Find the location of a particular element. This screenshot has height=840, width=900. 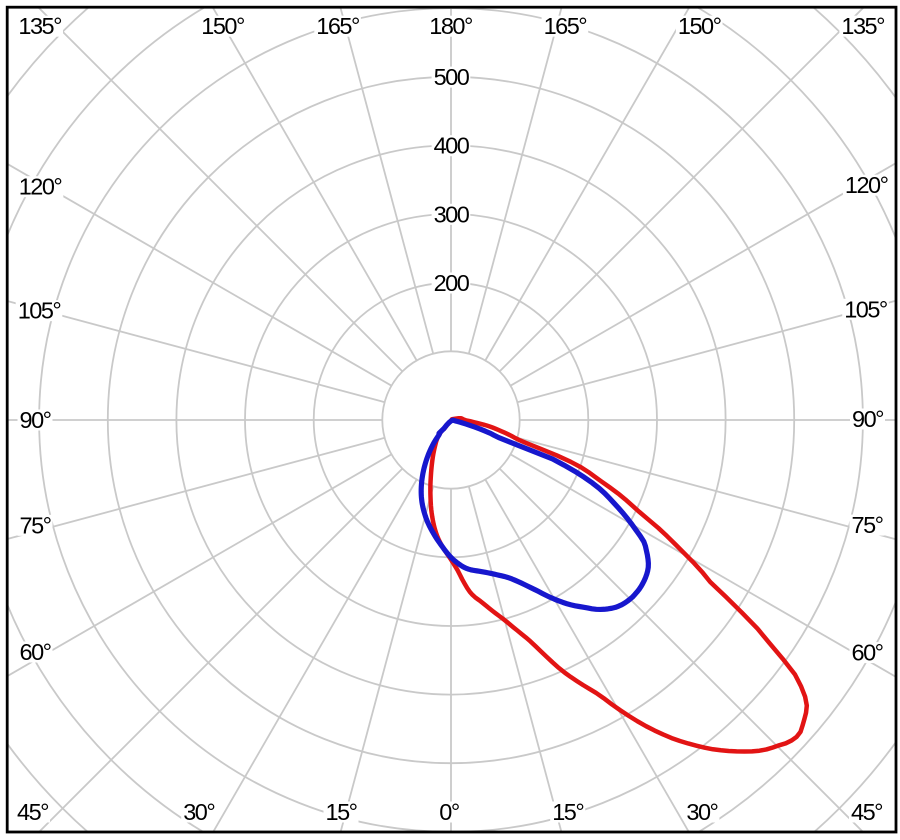

svg-text: 400 is located at coordinates (452, 146).